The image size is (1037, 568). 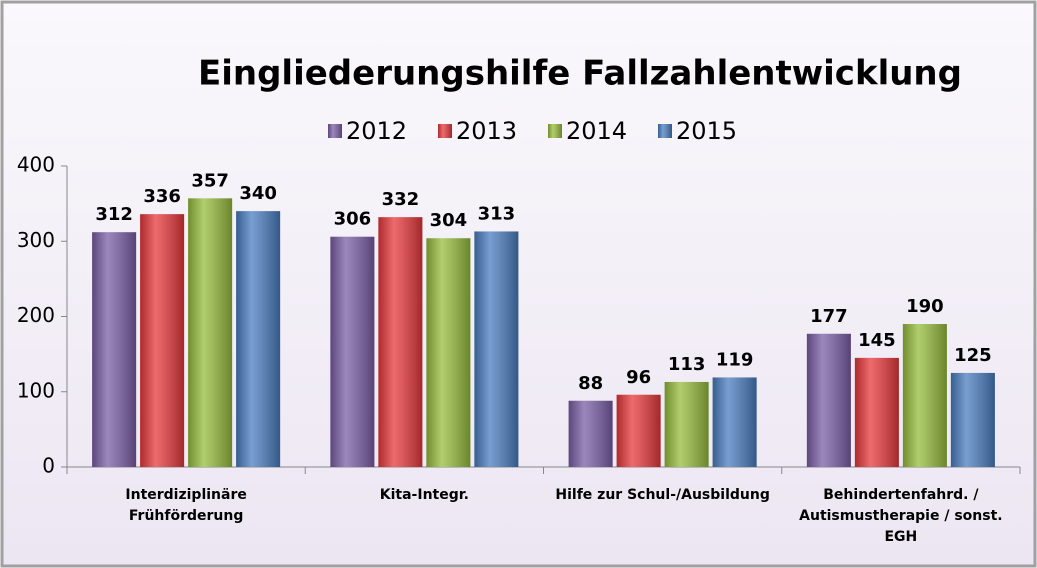 What do you see at coordinates (258, 193) in the screenshot?
I see `value-label: 340` at bounding box center [258, 193].